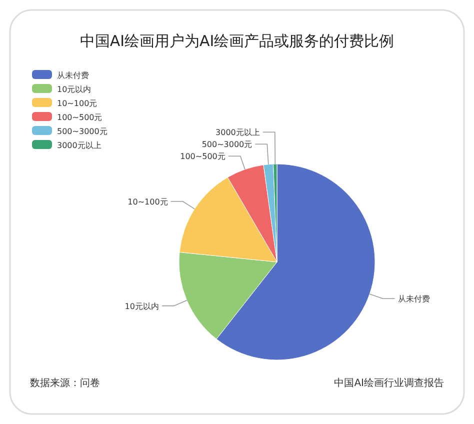 This screenshot has width=474, height=424. I want to click on slice-label: 100~500元, so click(203, 157).